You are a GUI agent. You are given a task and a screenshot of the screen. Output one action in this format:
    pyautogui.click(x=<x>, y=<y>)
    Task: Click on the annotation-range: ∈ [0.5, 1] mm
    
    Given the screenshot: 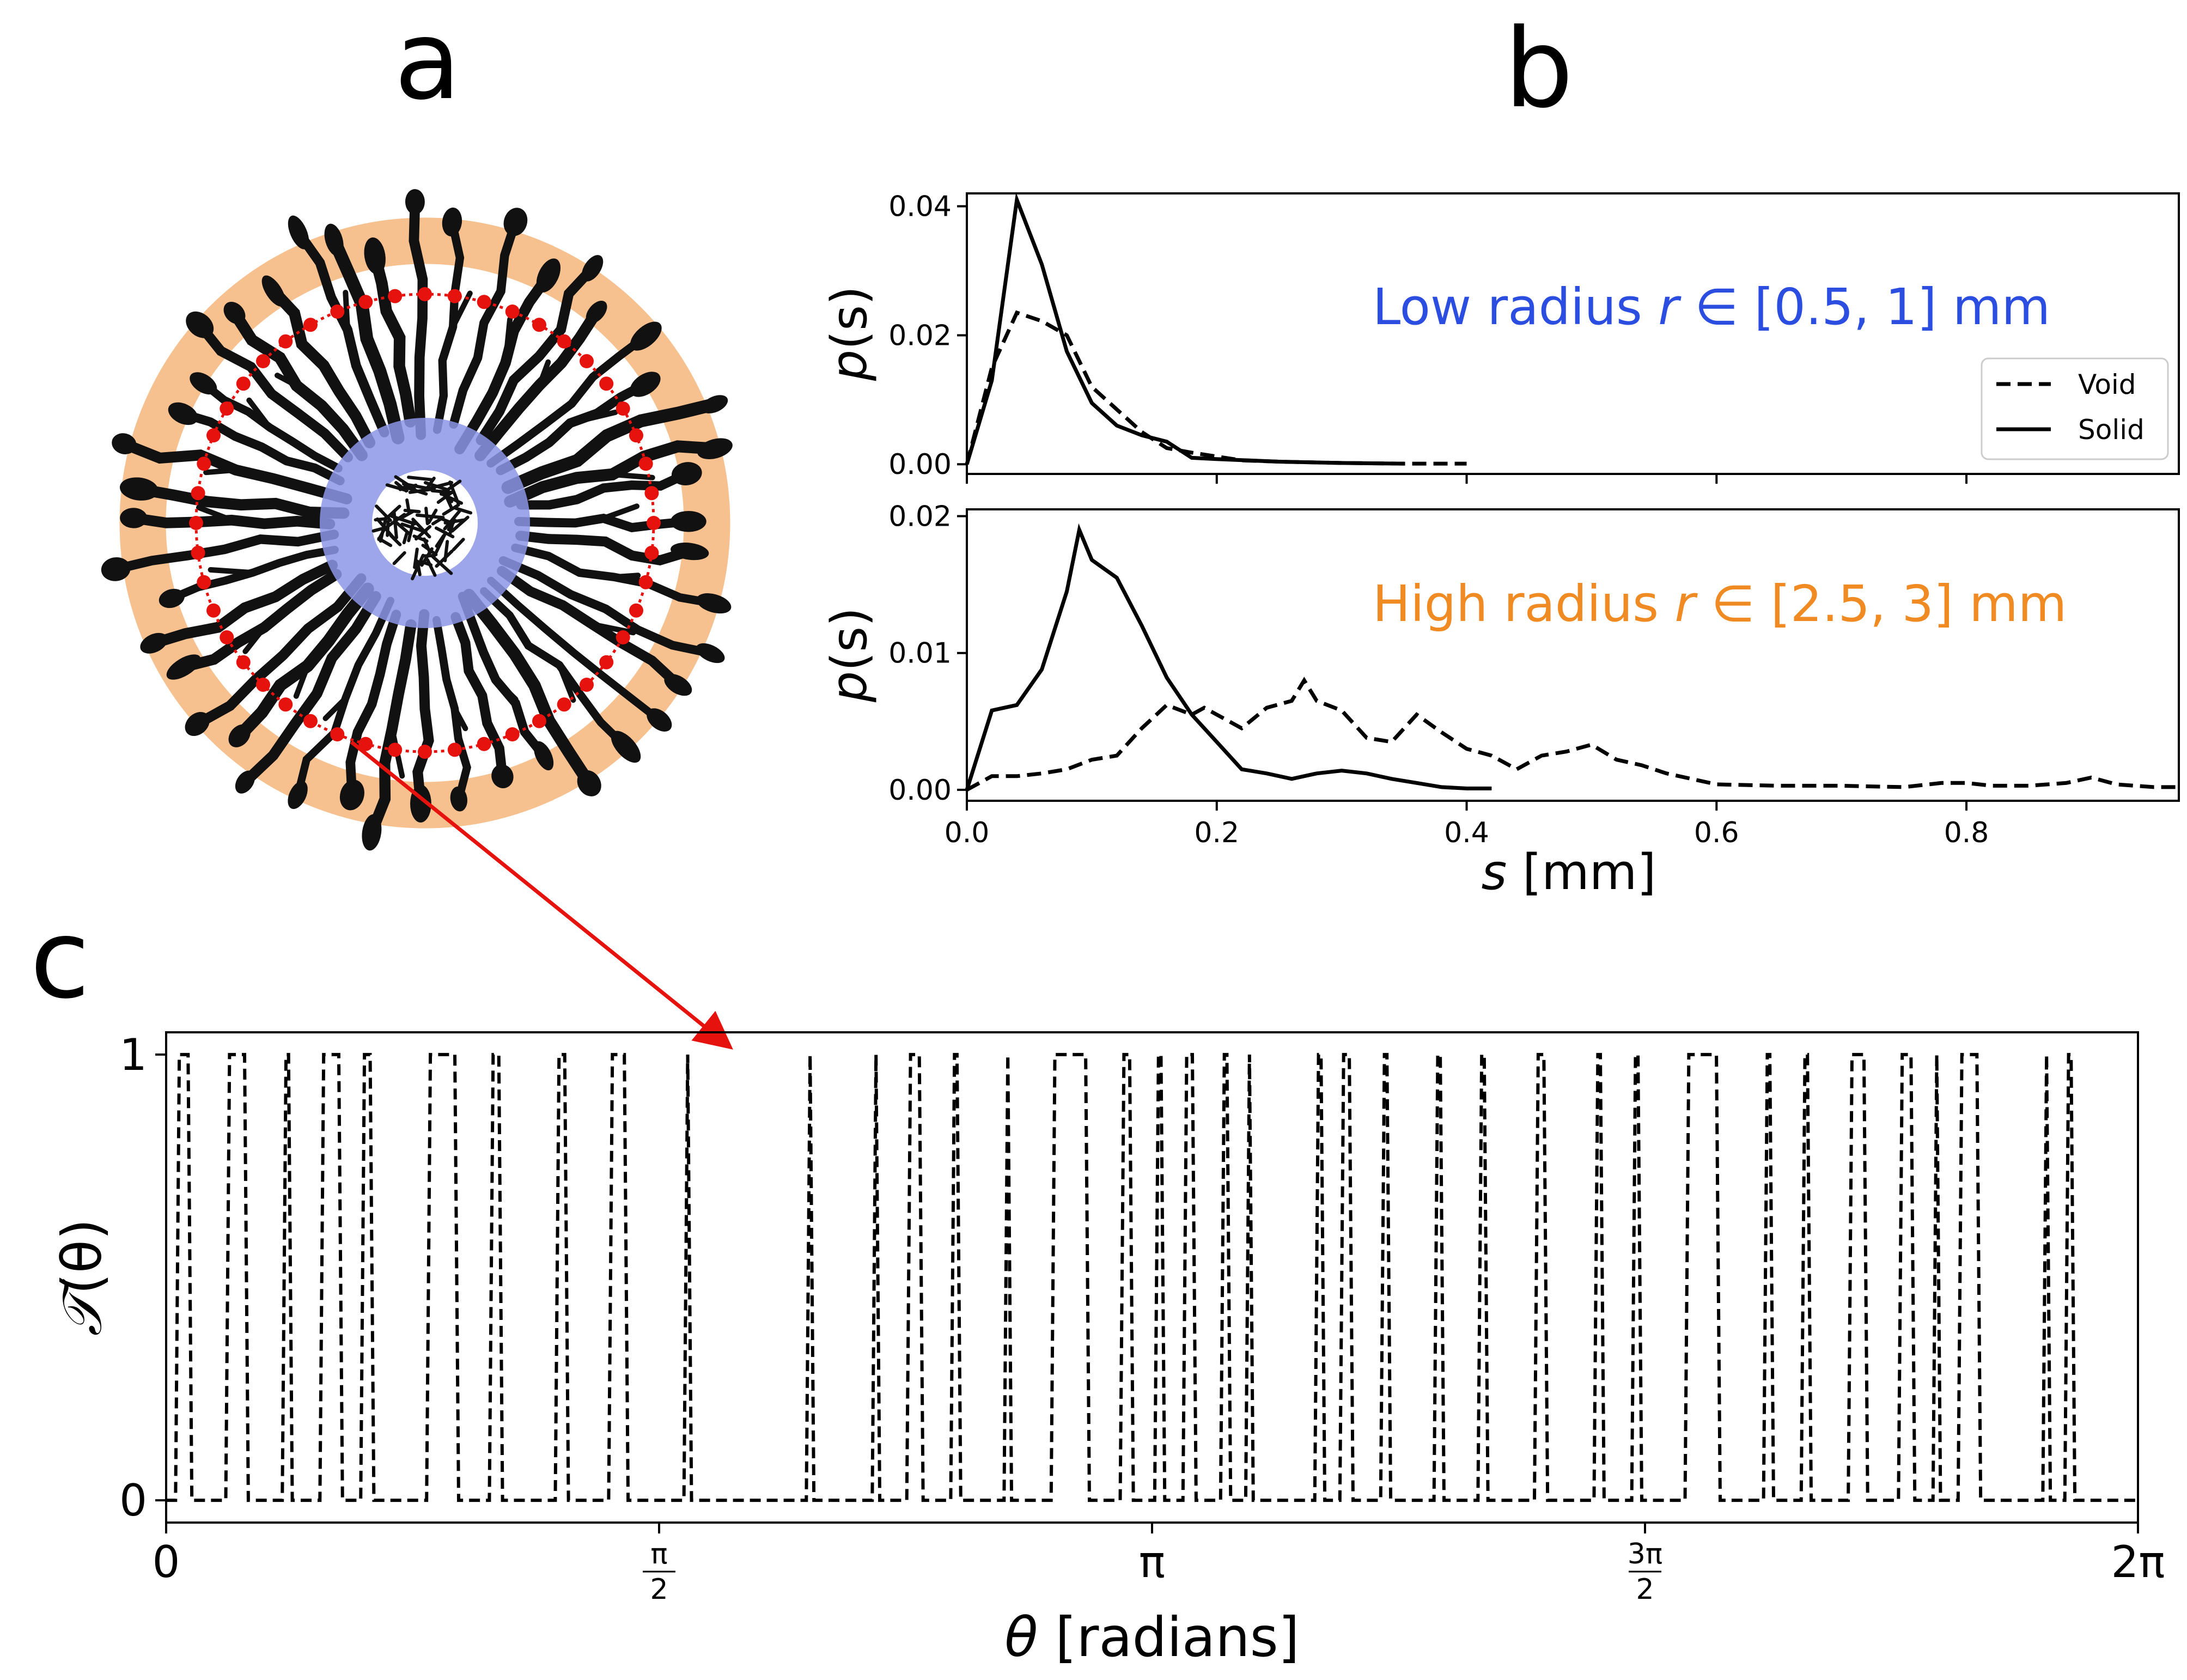 What is the action you would take?
    pyautogui.click(x=1864, y=307)
    